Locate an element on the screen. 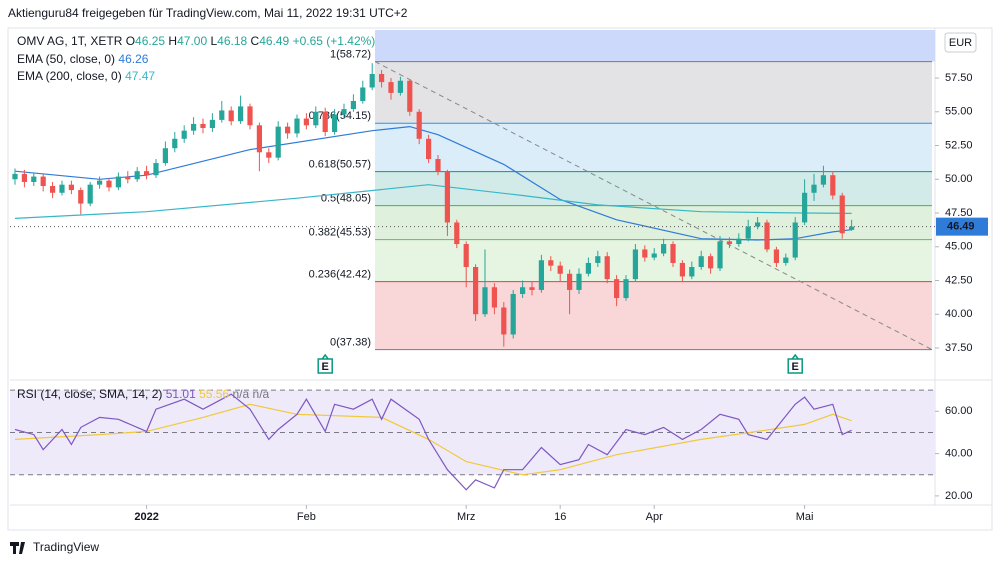 This screenshot has width=997, height=565. fib-level-label: 0.236(42.42) is located at coordinates (340, 274).